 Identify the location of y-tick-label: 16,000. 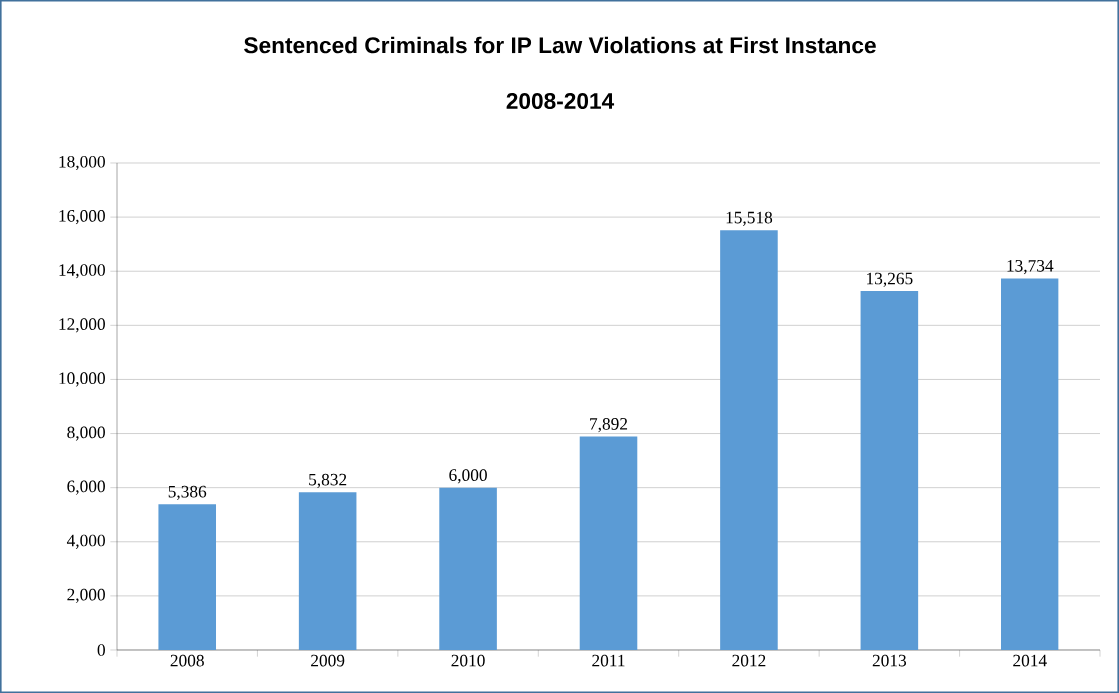
(82, 217).